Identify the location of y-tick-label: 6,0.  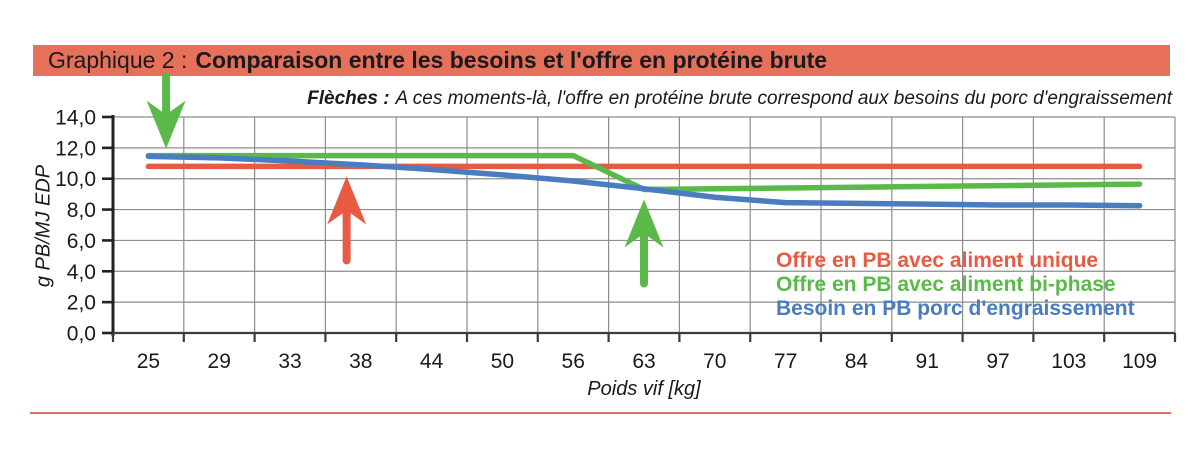
(81, 241).